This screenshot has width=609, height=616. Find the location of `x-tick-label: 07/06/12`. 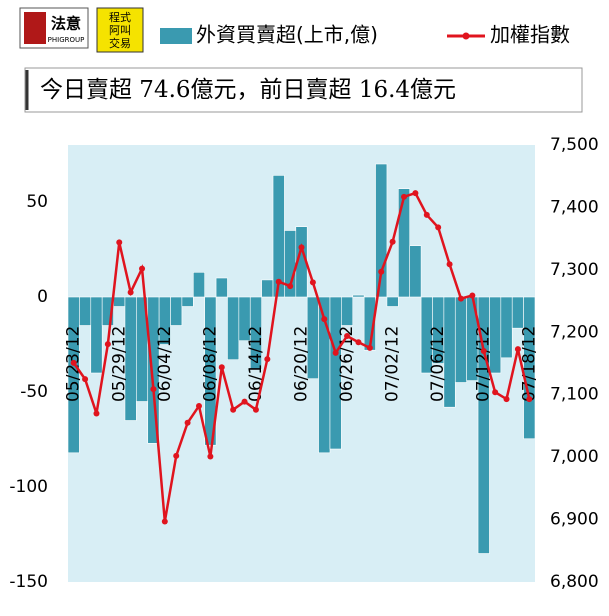

x-tick-label: 07/06/12 is located at coordinates (438, 364).